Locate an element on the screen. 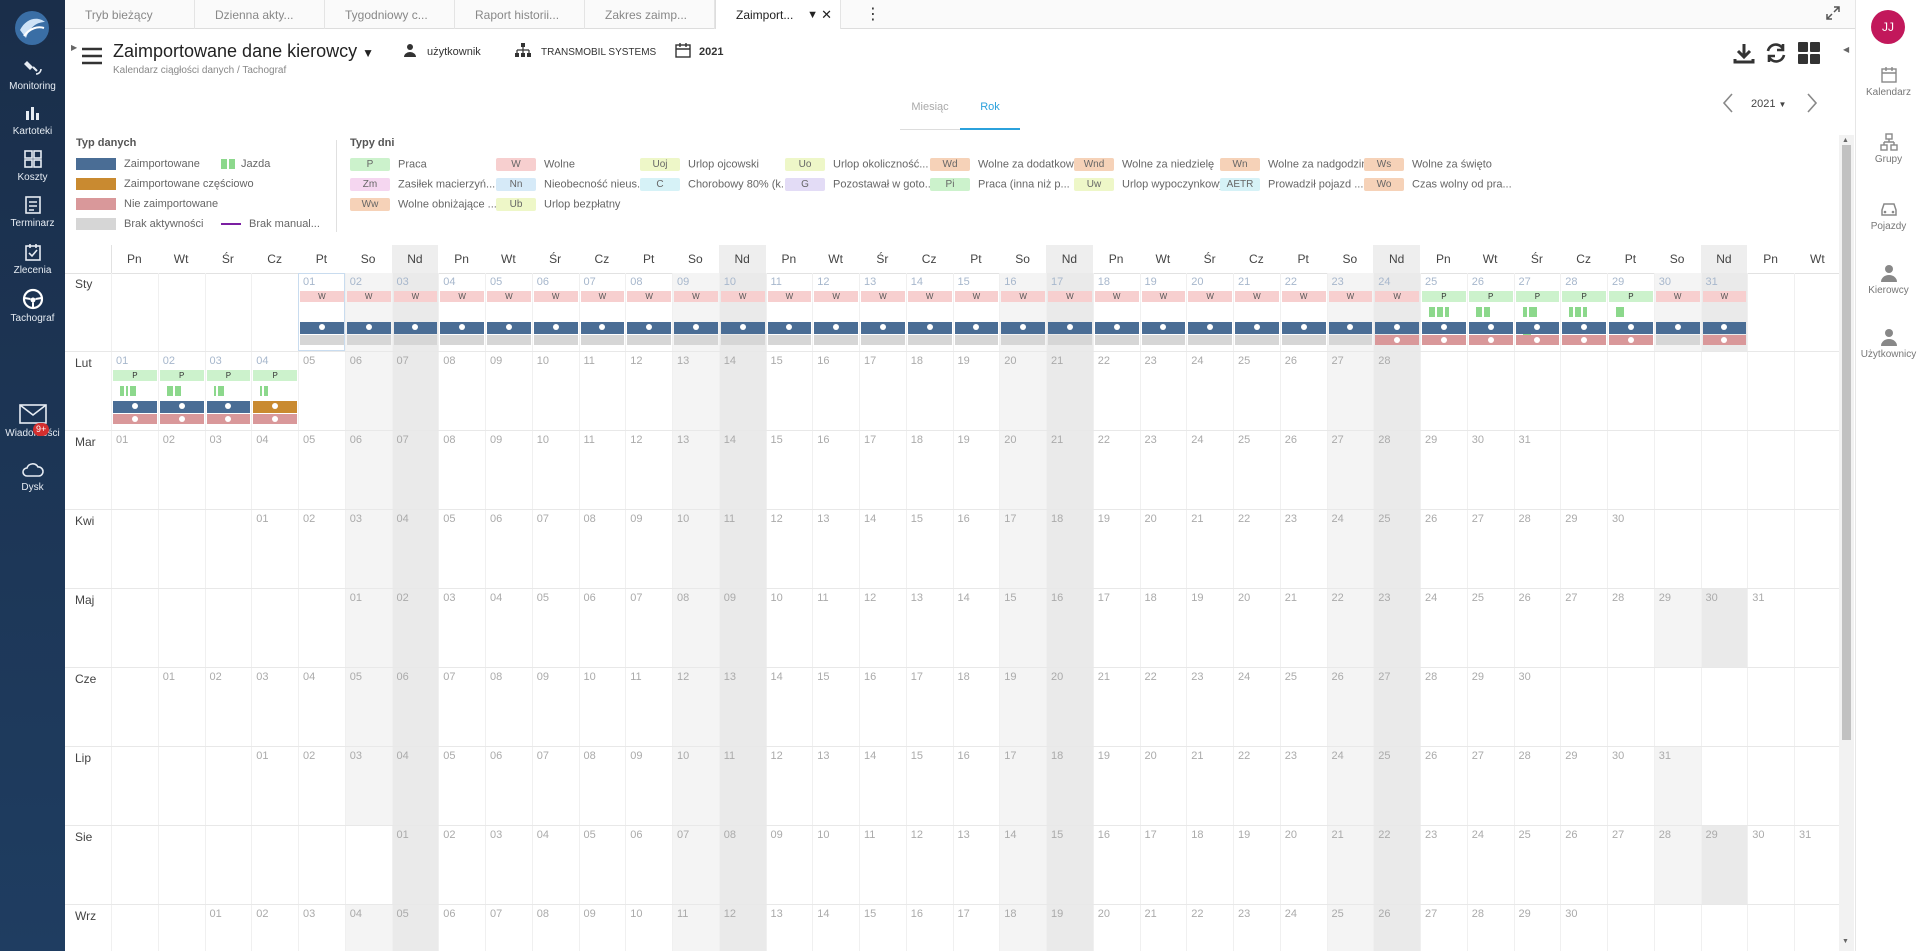 This screenshot has height=951, width=1920. layout-grid-icon is located at coordinates (1810, 54).